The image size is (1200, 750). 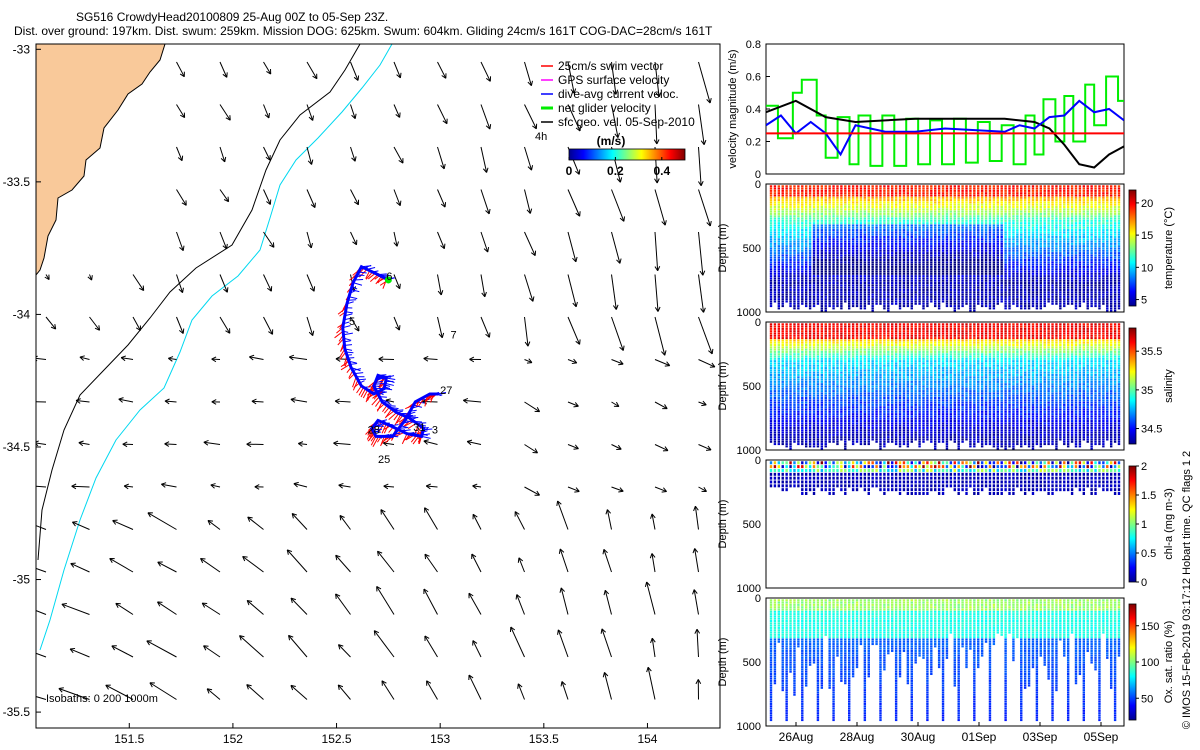 I want to click on track-label: 25, so click(x=384, y=460).